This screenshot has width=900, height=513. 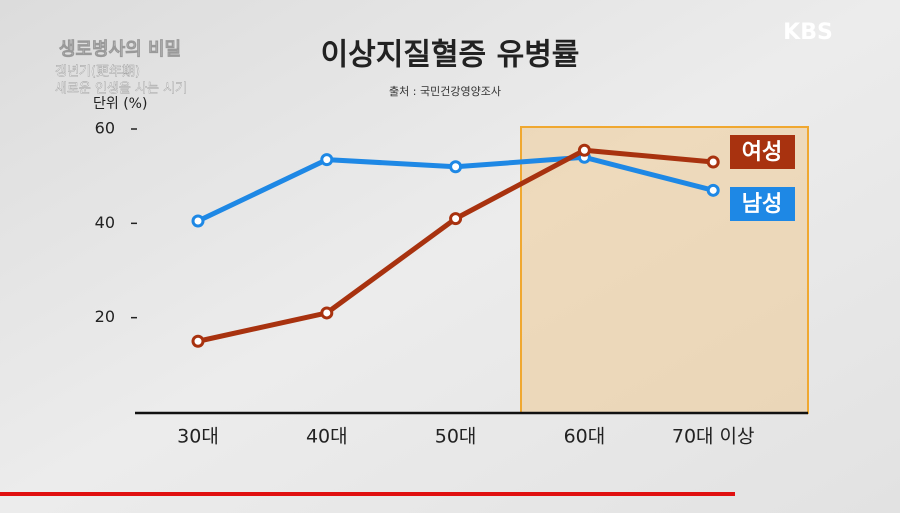 What do you see at coordinates (105, 128) in the screenshot?
I see `y-tick-label: 60` at bounding box center [105, 128].